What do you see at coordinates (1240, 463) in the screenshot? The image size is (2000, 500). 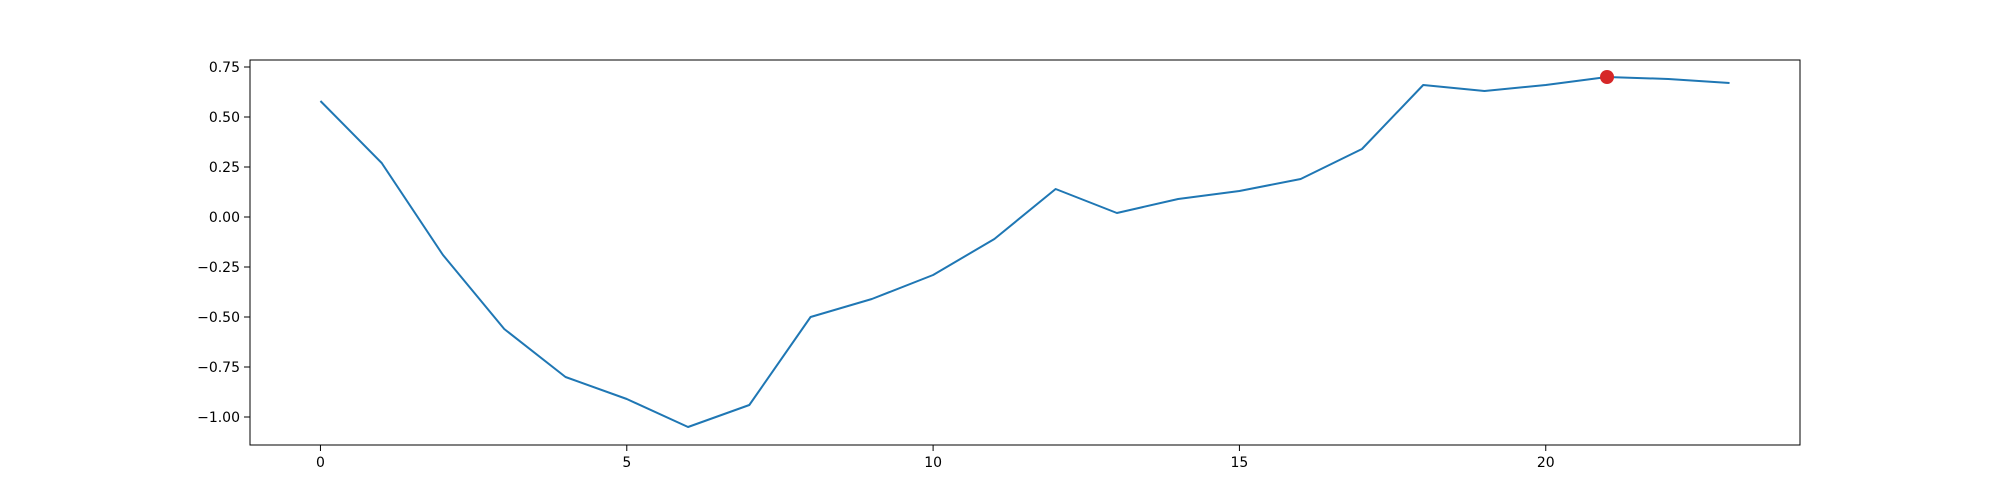 I see `x-tick-label: 15` at bounding box center [1240, 463].